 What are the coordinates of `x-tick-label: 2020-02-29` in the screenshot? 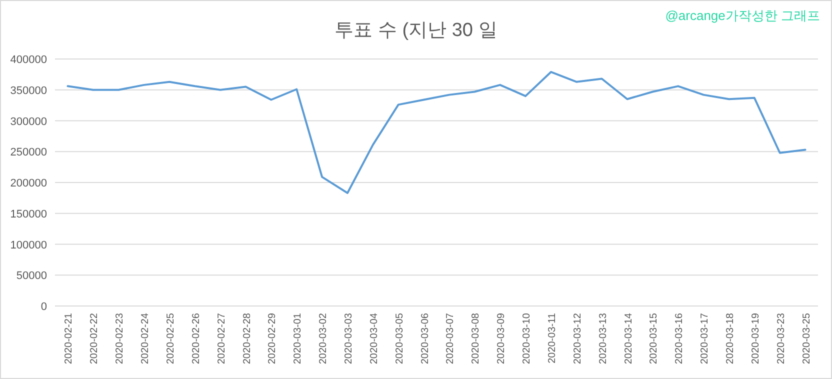 It's located at (272, 338).